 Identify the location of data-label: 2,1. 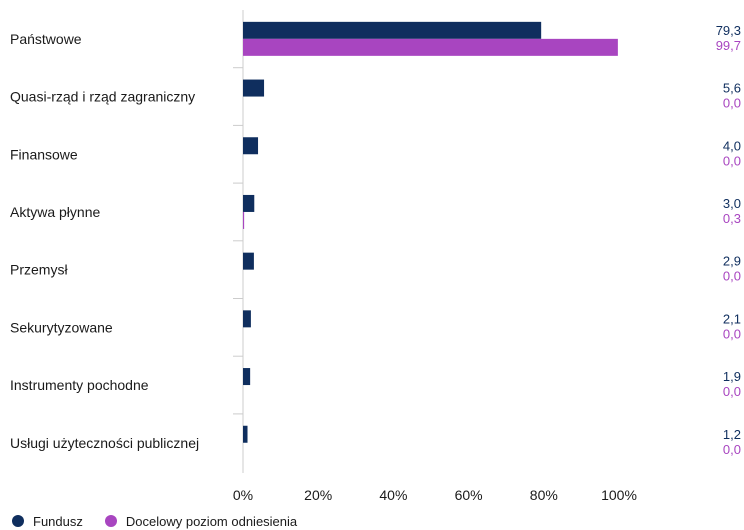
(732, 318).